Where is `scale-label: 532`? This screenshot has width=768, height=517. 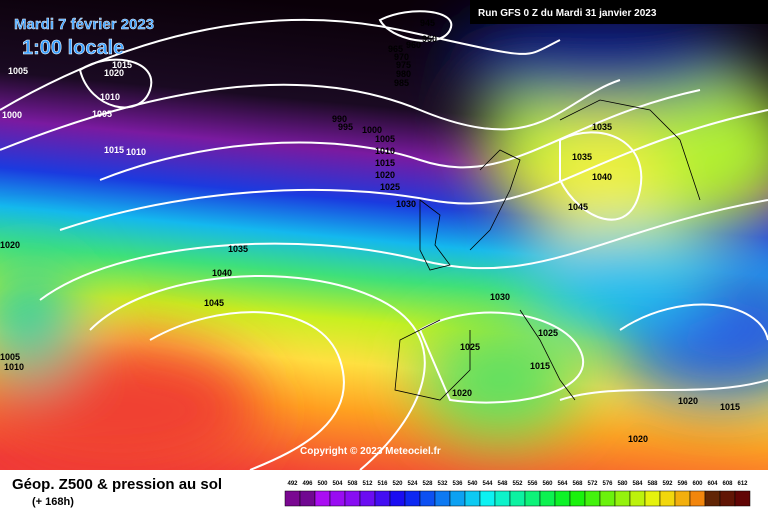
scale-label: 532 is located at coordinates (442, 484).